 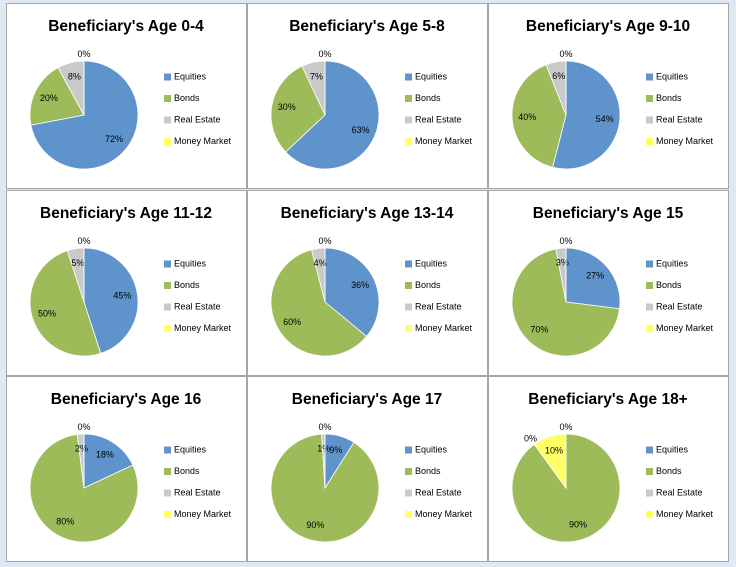 I want to click on chart-title: Beneficiary's Age 0-4, so click(x=126, y=26).